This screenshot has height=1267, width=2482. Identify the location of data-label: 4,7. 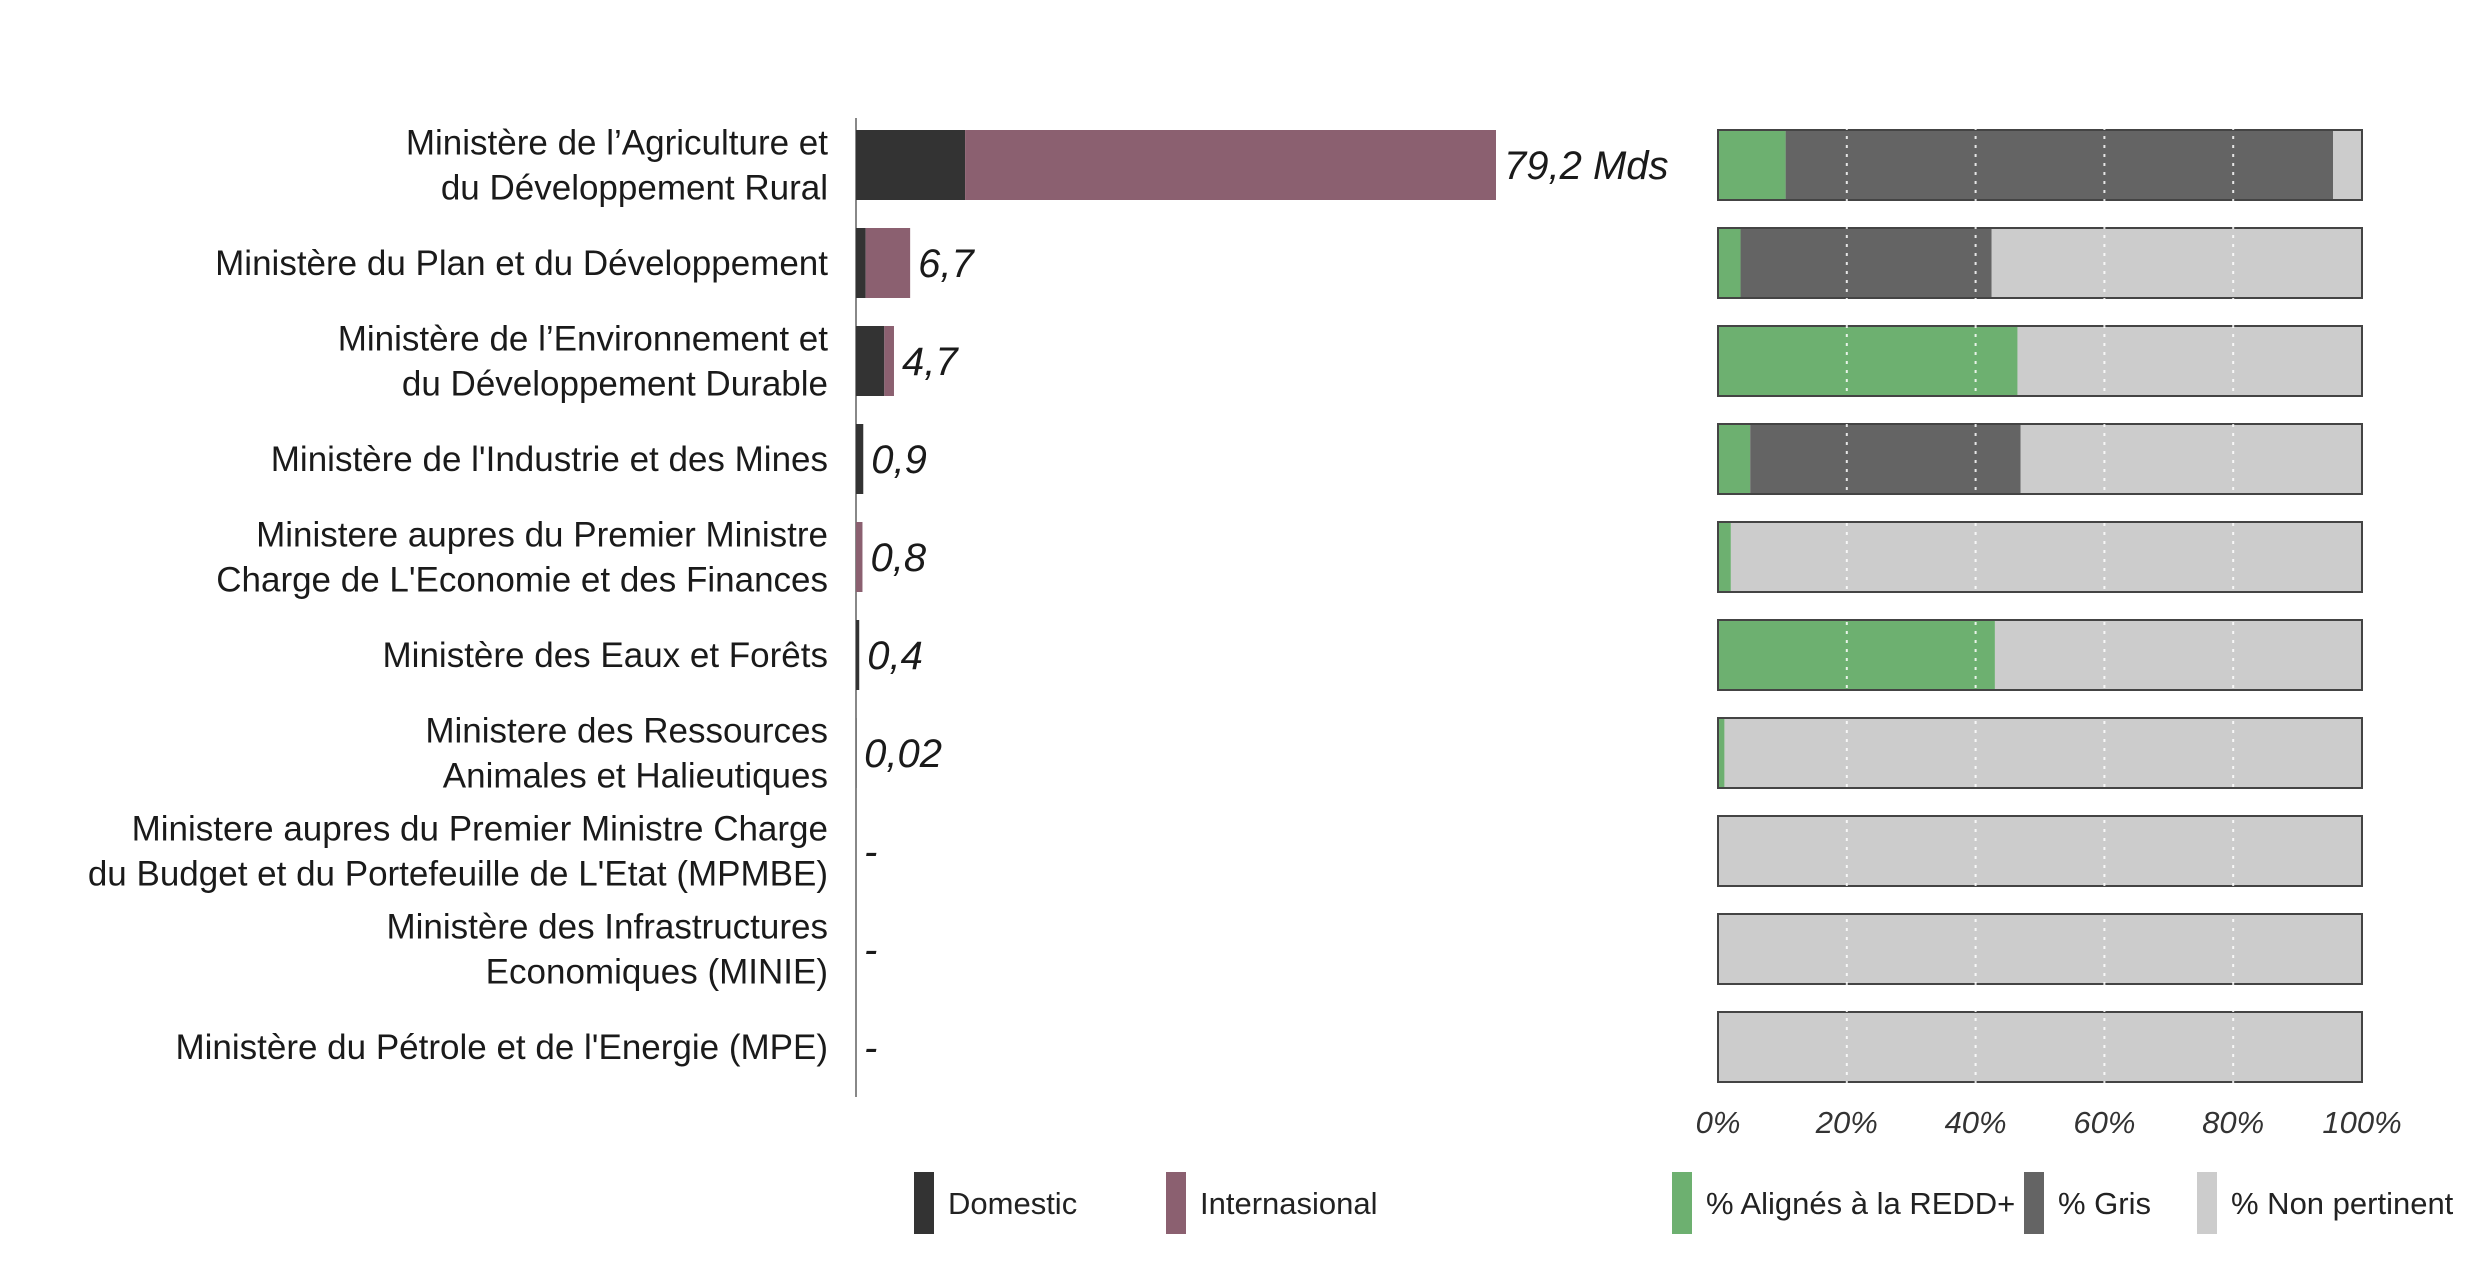
(930, 362).